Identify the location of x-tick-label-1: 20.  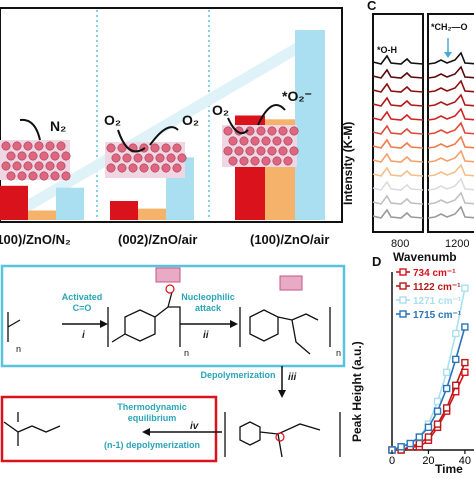
(428, 461).